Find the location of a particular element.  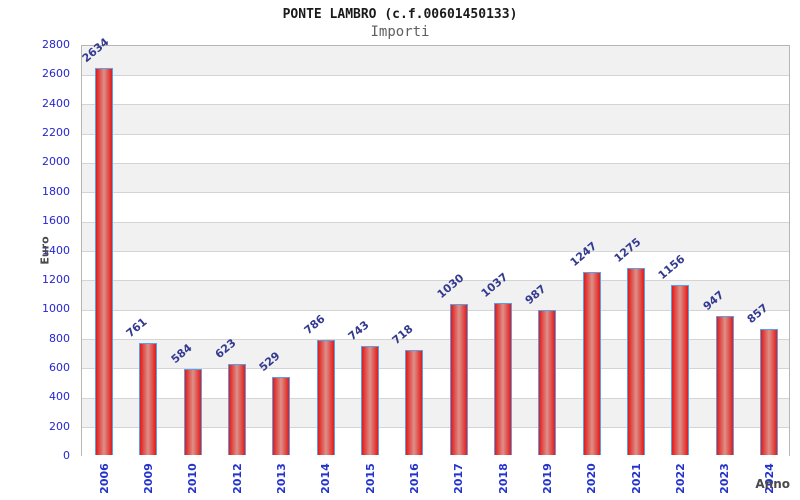

bar-2019 is located at coordinates (547, 382).